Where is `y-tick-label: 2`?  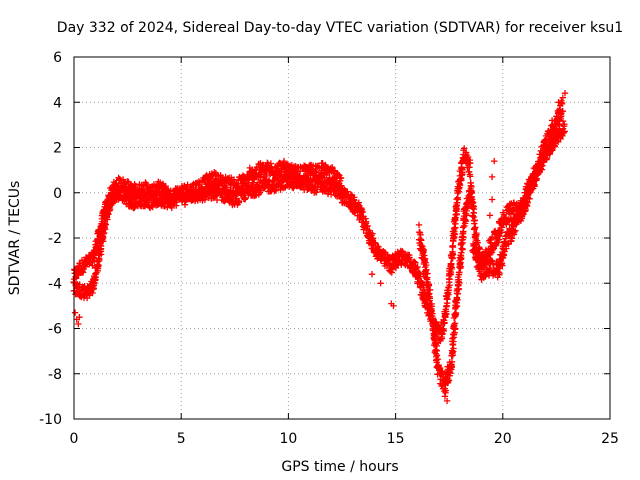
y-tick-label: 2 is located at coordinates (57, 149).